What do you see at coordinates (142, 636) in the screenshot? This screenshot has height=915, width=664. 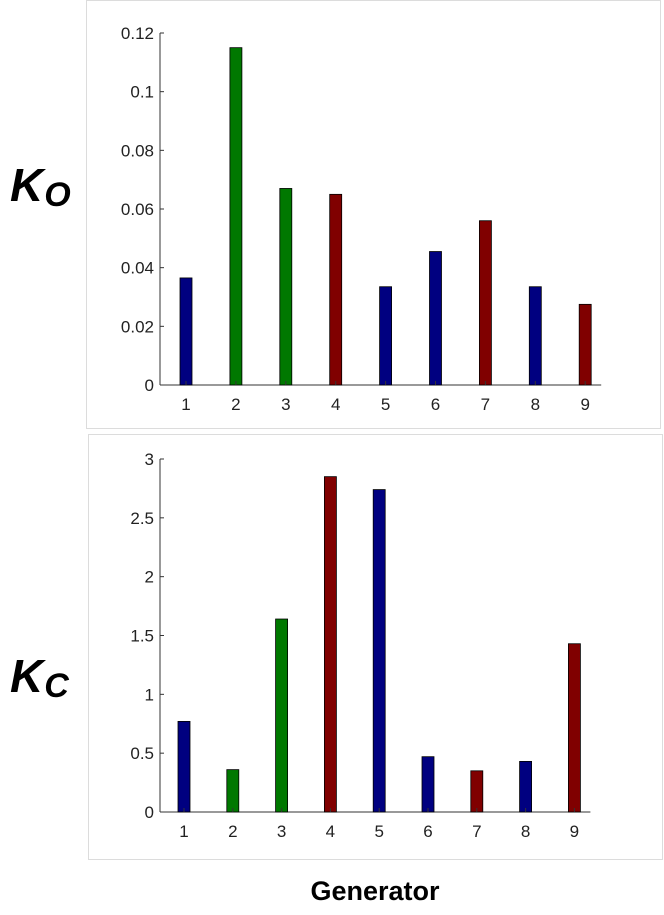 I see `y-tick-label: 1.5` at bounding box center [142, 636].